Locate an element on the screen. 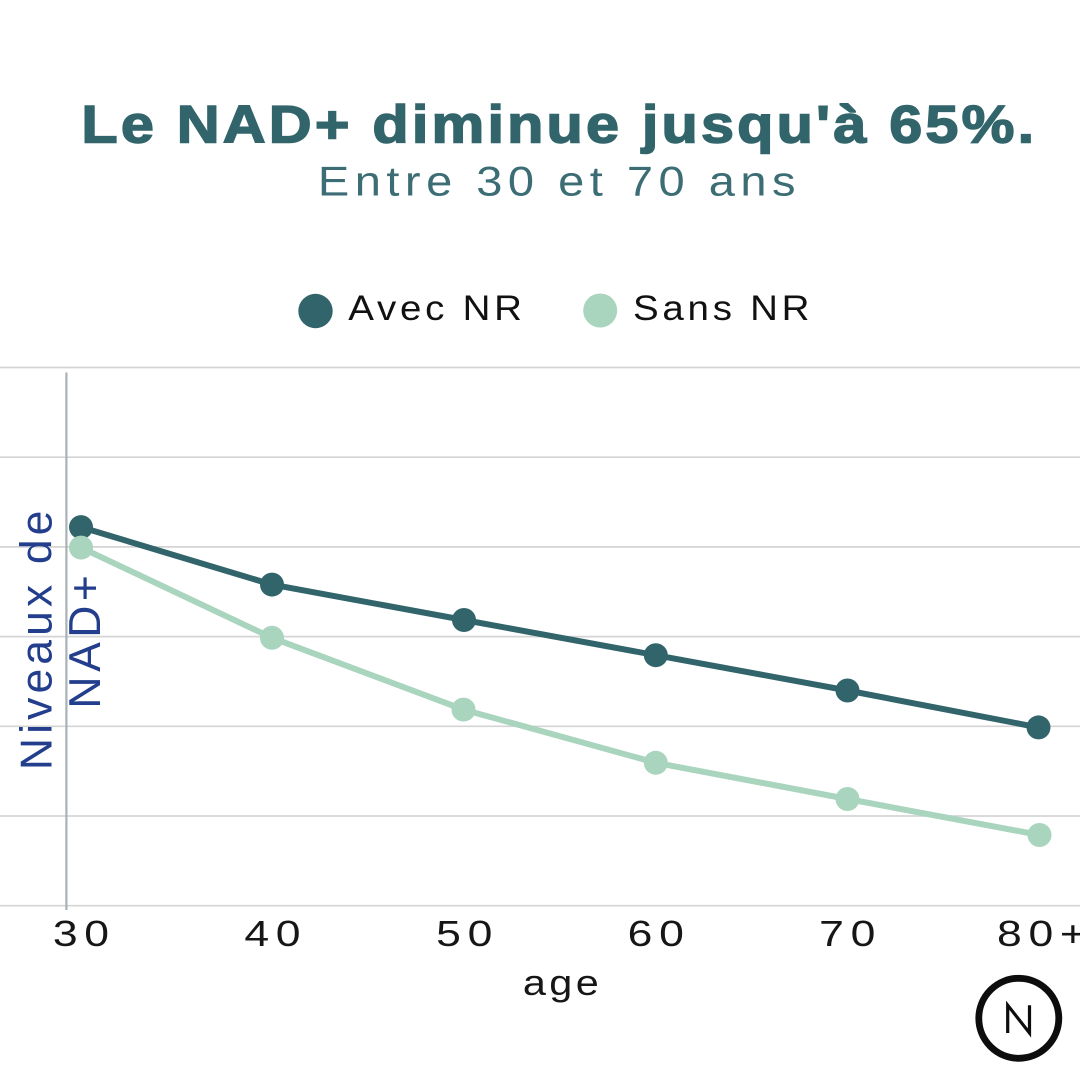  svg-text: NAD+ is located at coordinates (85, 640).